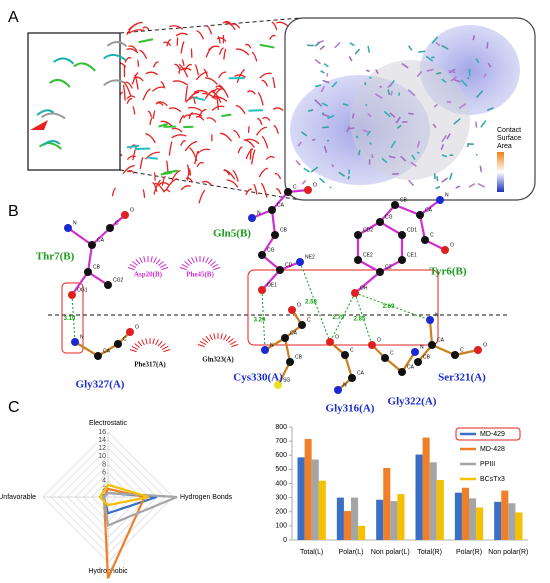 The width and height of the screenshot is (550, 583). I want to click on atom-label: CB, so click(299, 357).